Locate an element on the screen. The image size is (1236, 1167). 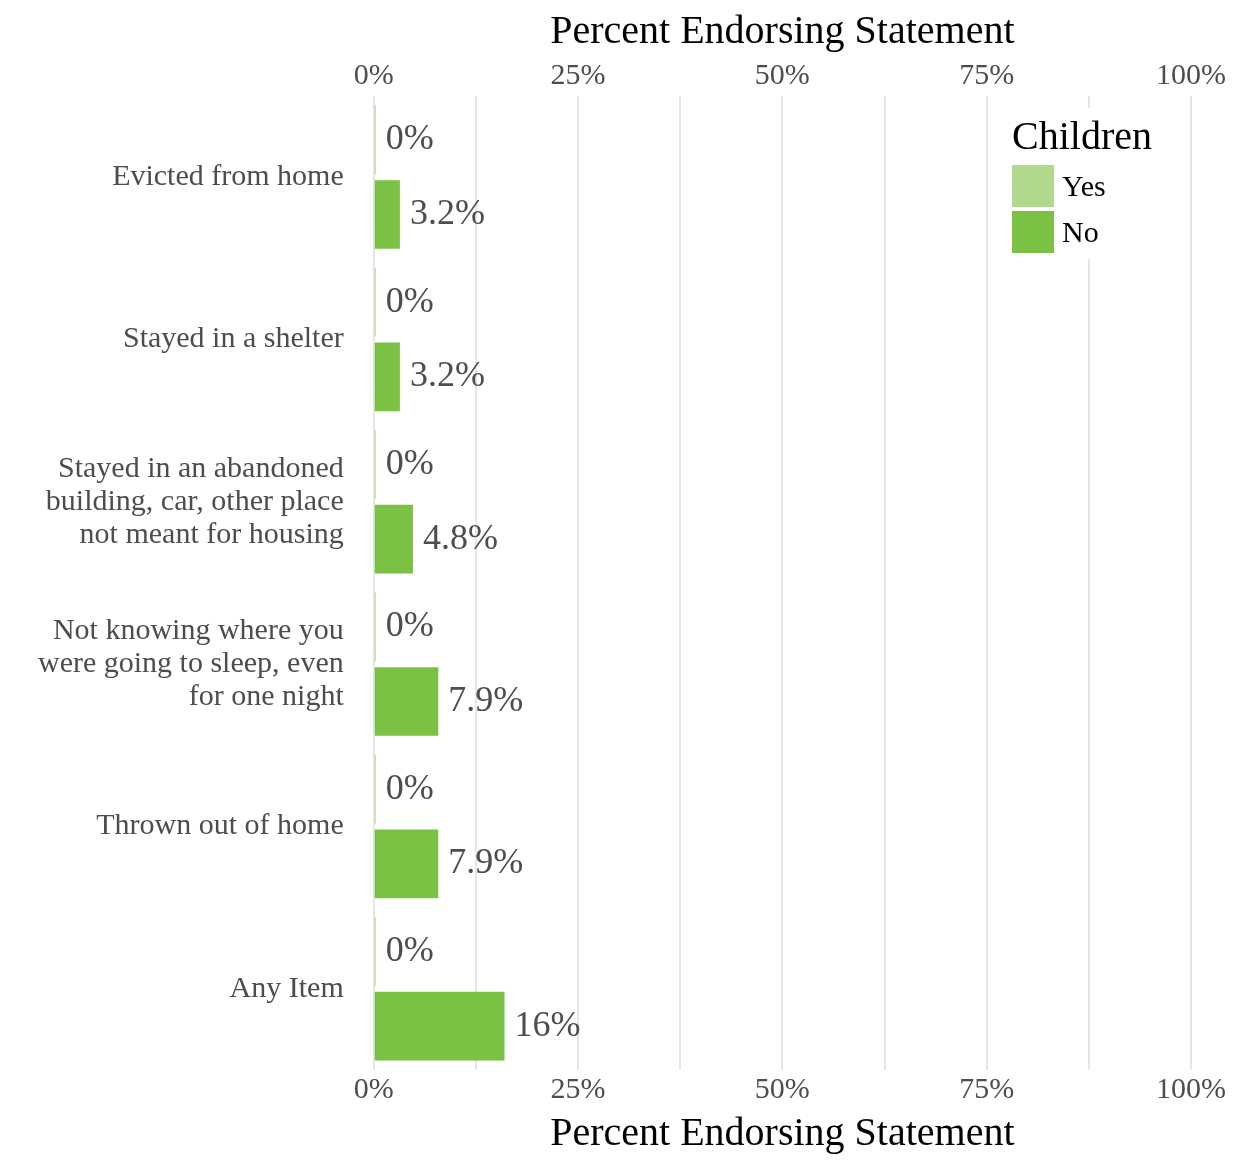
y-tick-label: Not knowing where you were going to sleep, even for one night is located at coordinates (191, 662).